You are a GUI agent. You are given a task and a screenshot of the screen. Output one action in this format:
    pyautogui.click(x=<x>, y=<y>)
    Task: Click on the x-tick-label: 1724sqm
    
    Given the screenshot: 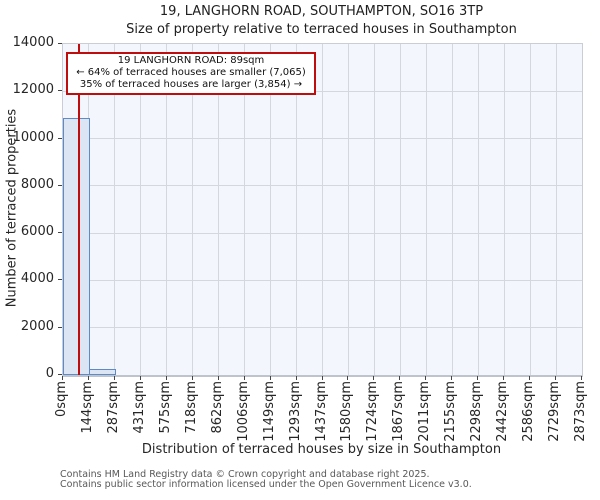 What is the action you would take?
    pyautogui.click(x=373, y=411)
    